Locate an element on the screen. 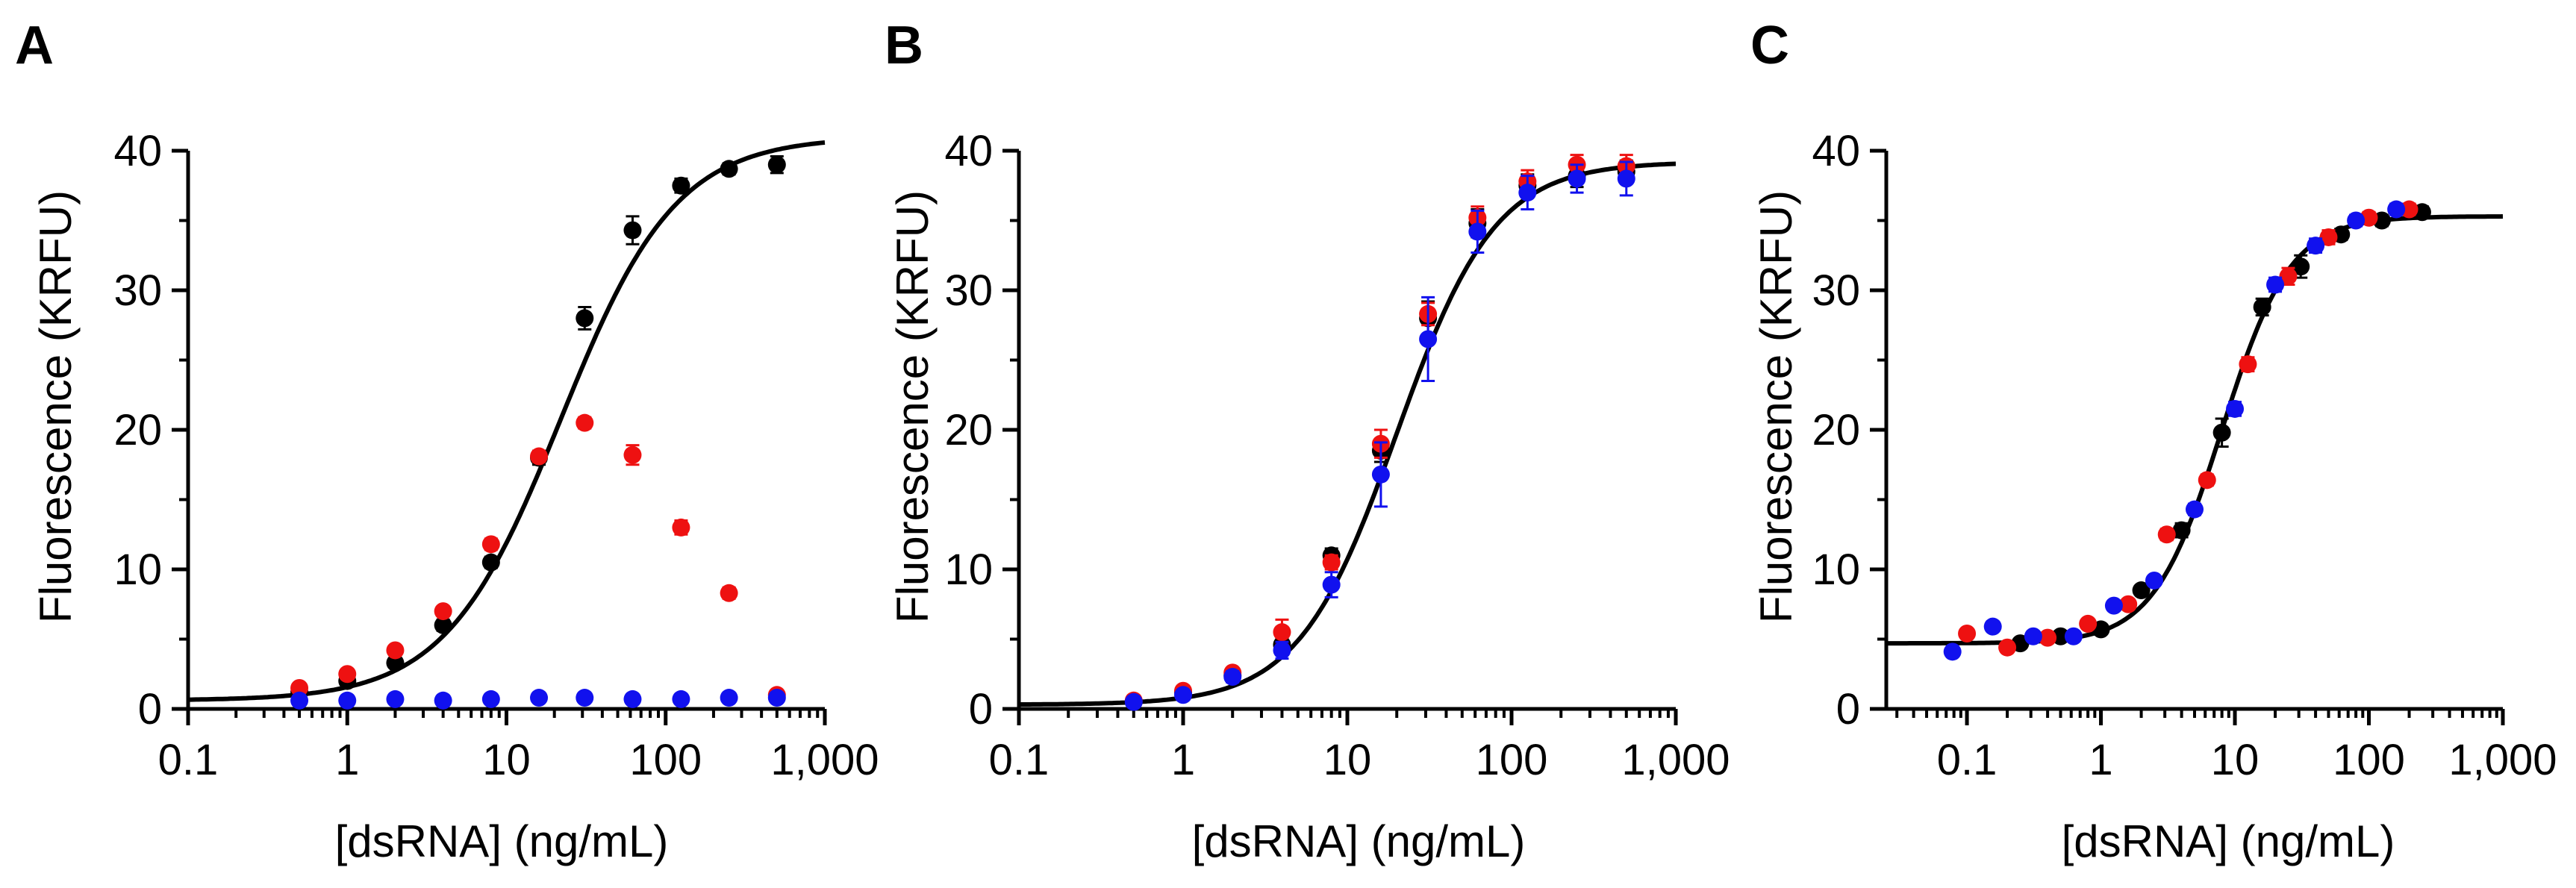  panel-c-x-tick-label: 10 is located at coordinates (2235, 760).